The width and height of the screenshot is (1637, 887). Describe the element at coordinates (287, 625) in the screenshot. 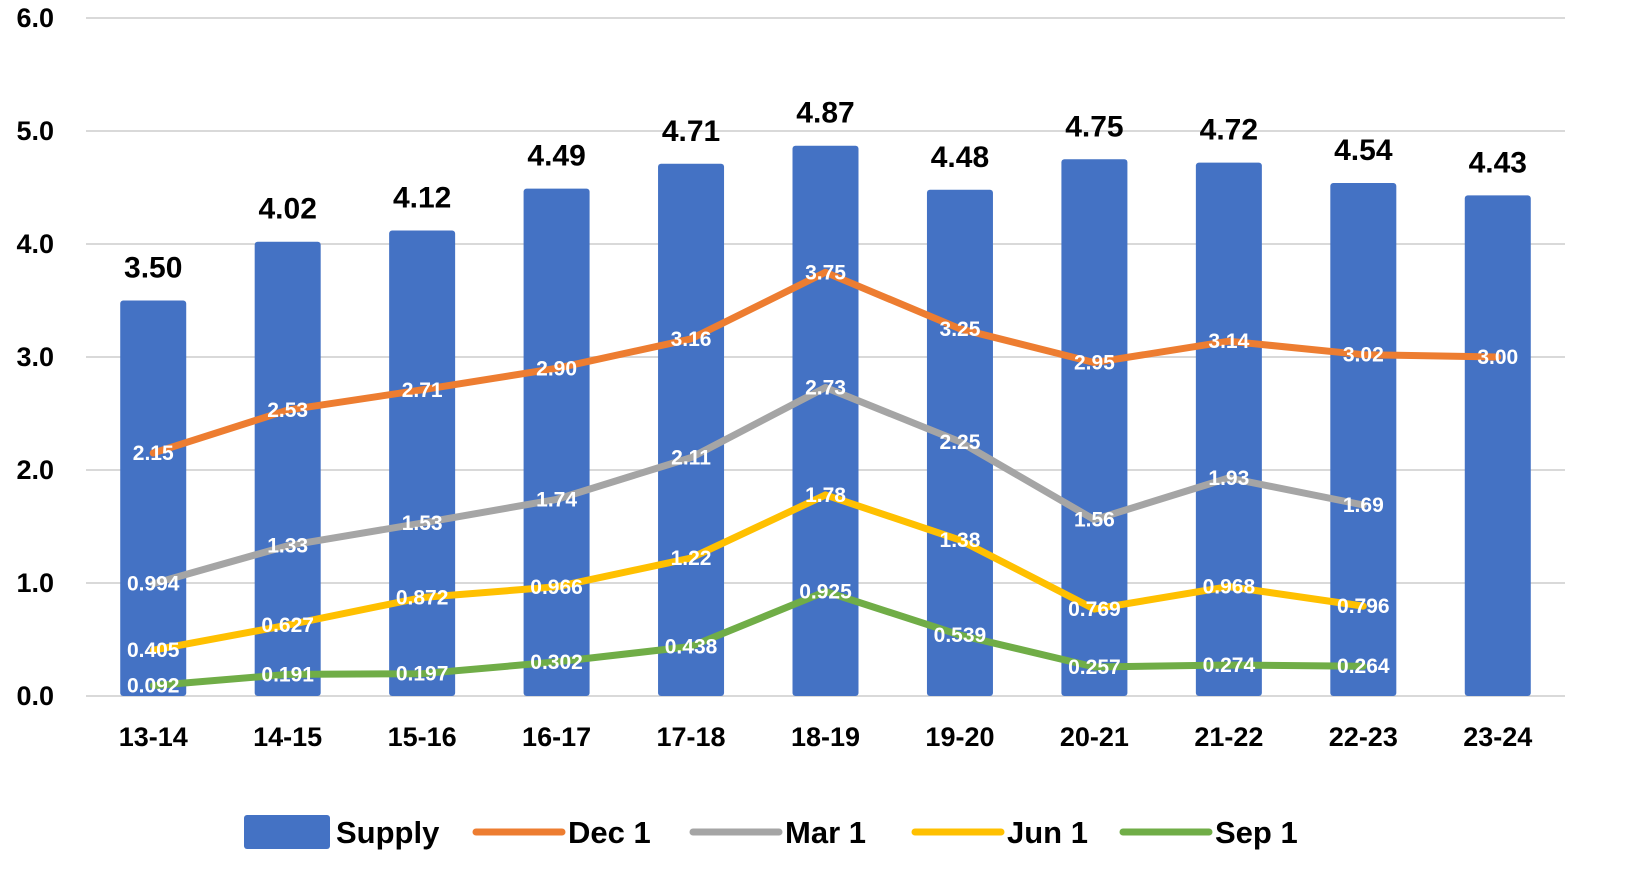

I see `point-label-jun-1: 0.627` at that location.